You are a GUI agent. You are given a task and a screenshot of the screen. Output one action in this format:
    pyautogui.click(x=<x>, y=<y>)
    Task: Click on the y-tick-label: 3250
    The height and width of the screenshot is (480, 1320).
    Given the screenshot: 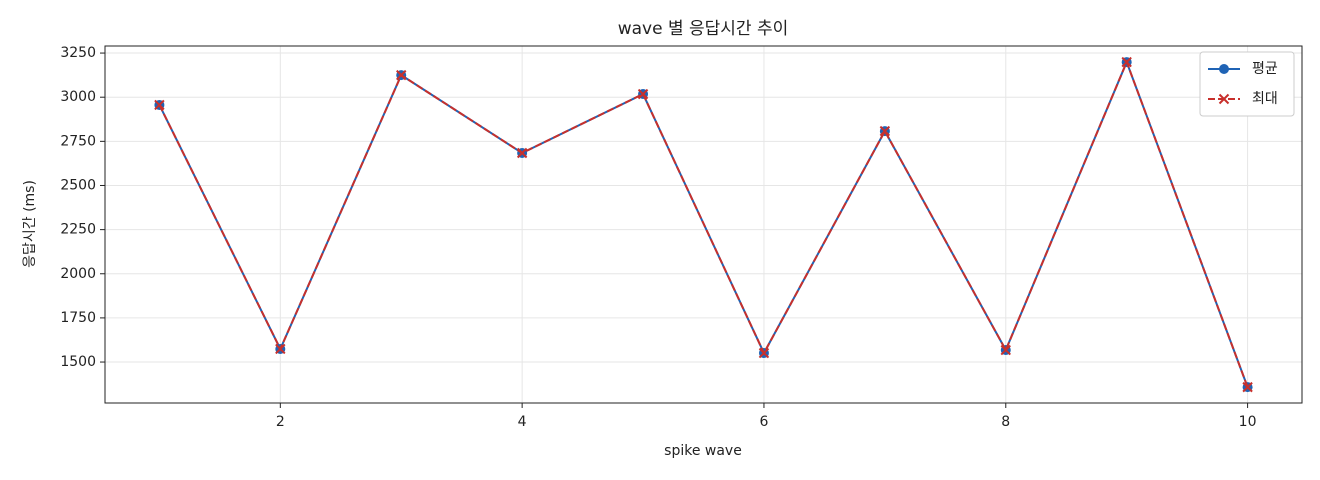 What is the action you would take?
    pyautogui.click(x=78, y=53)
    